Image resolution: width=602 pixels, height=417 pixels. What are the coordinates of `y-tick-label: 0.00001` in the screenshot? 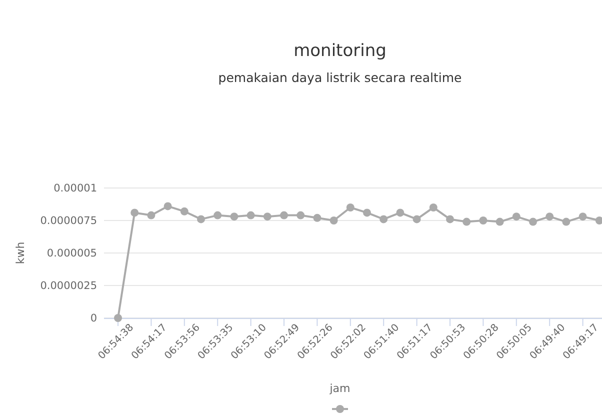 It's located at (75, 188).